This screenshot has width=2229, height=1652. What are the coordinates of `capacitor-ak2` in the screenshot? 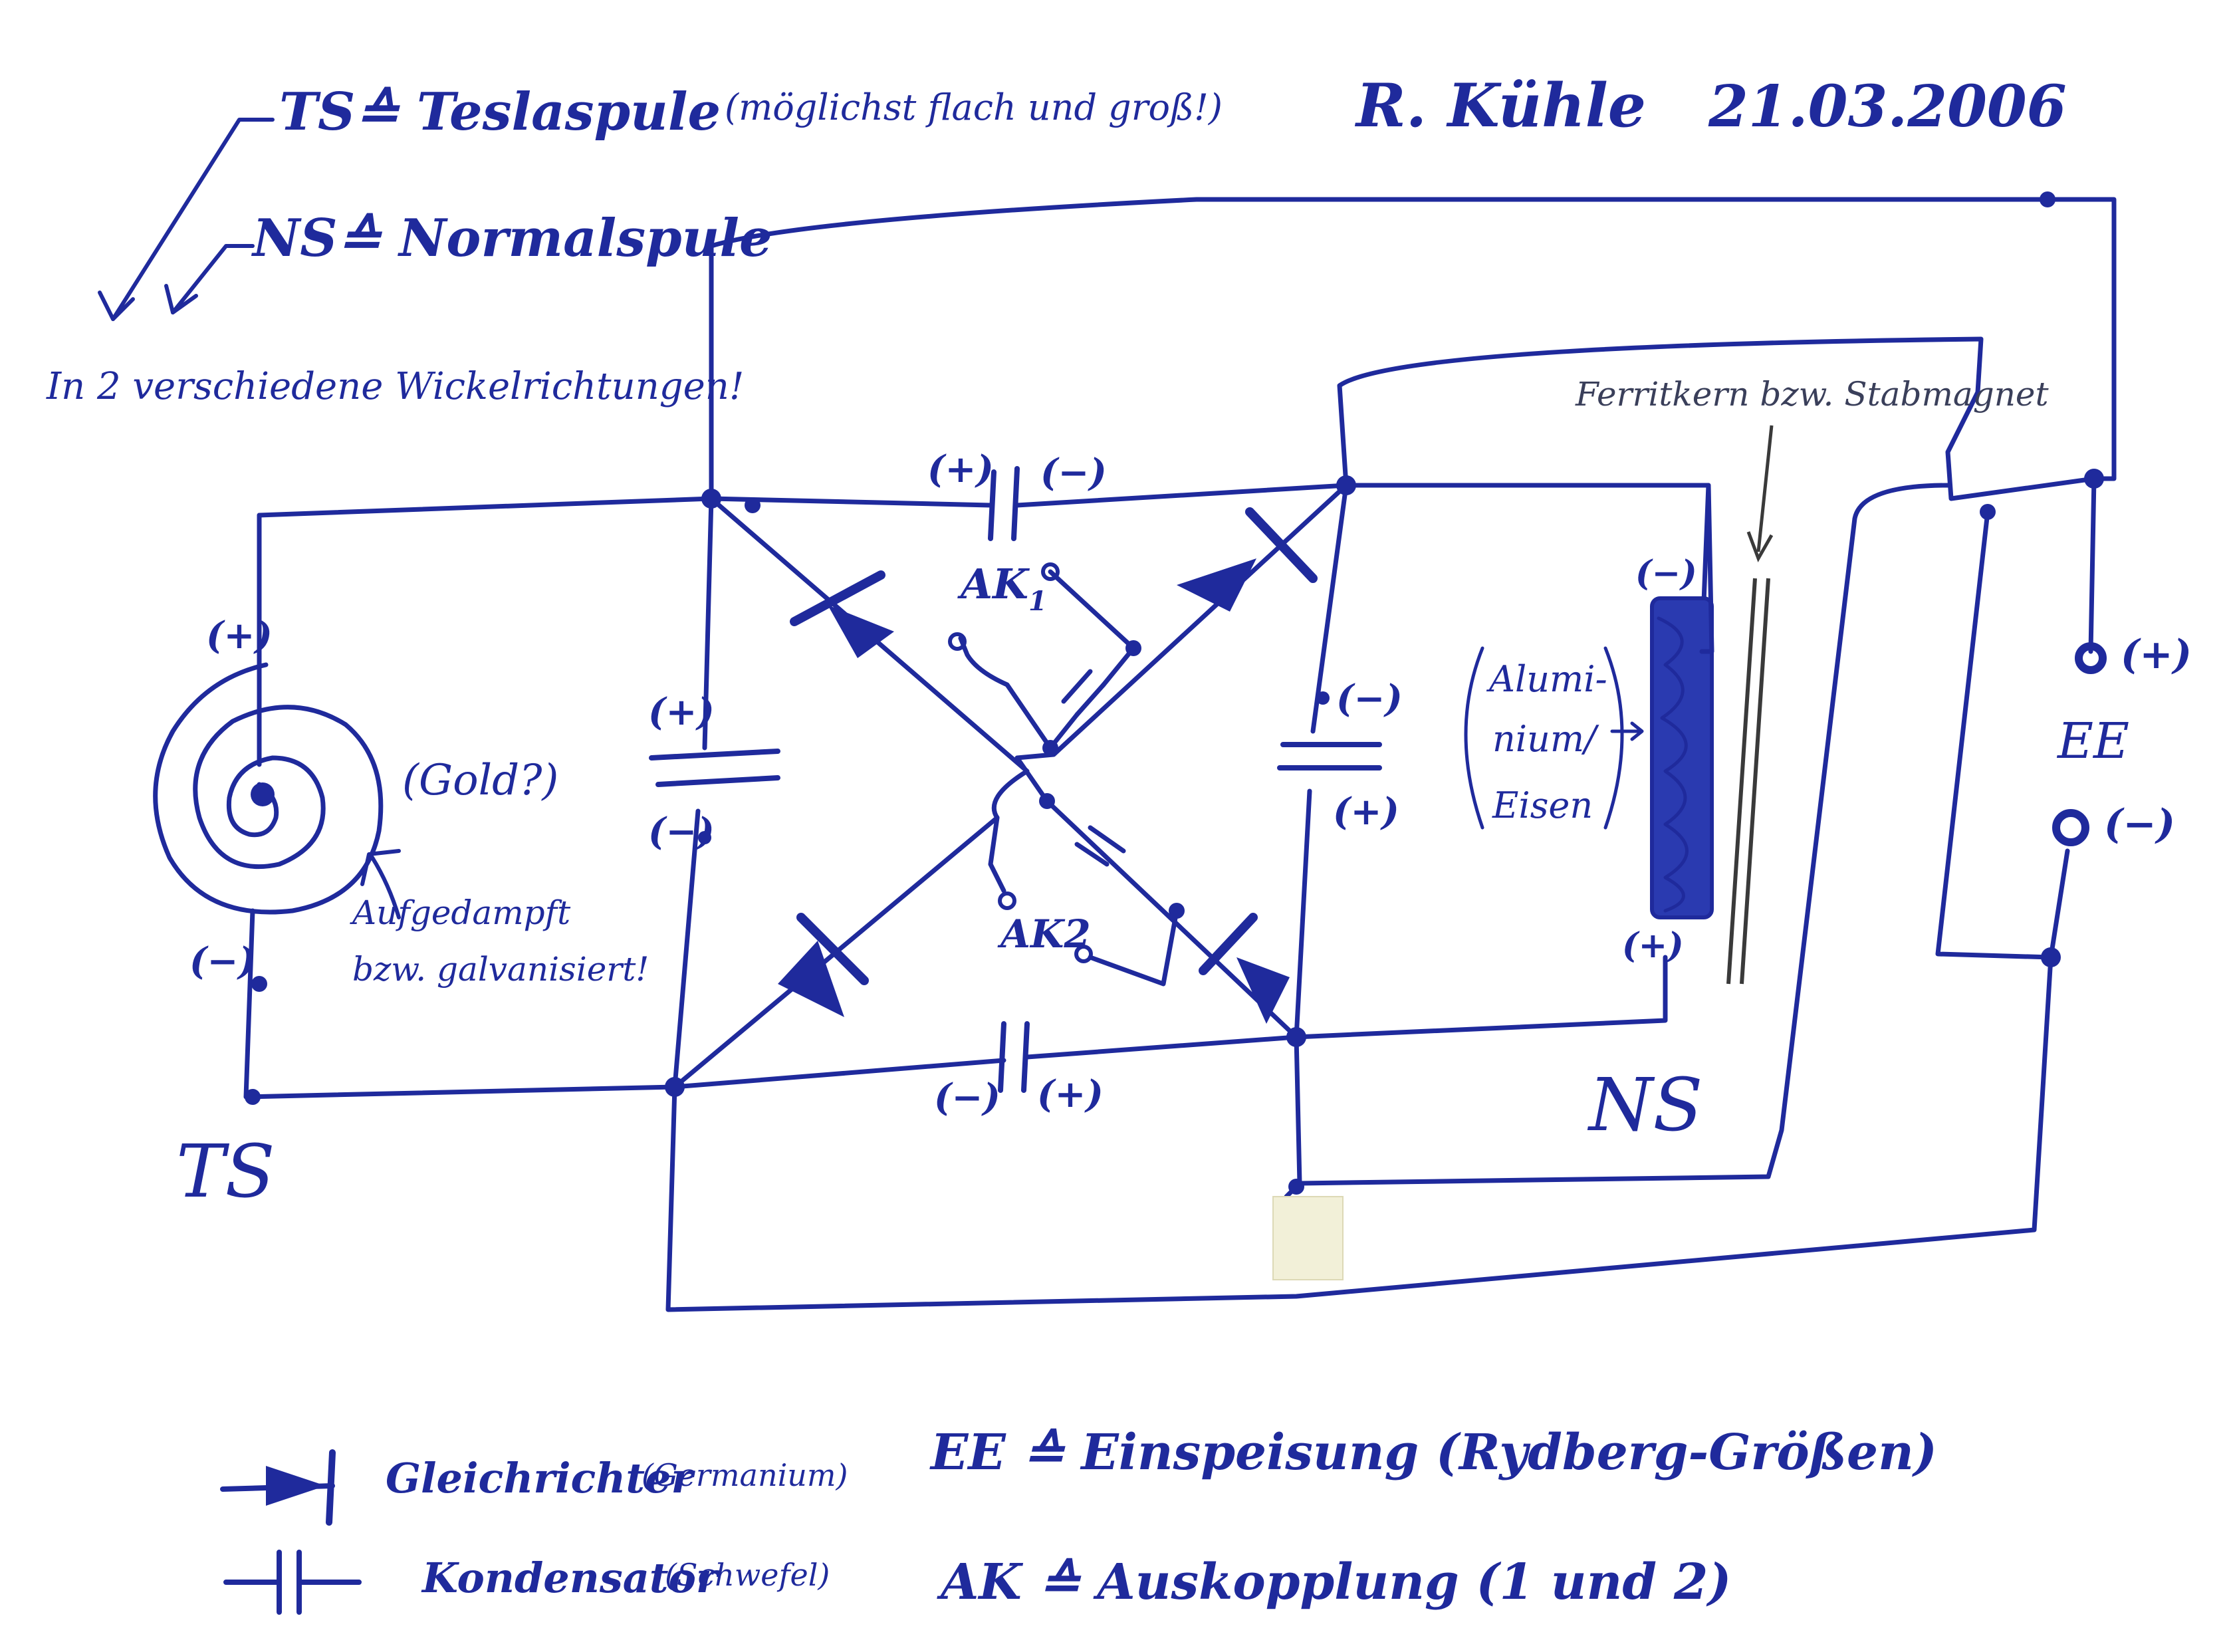 It's located at (1100, 846).